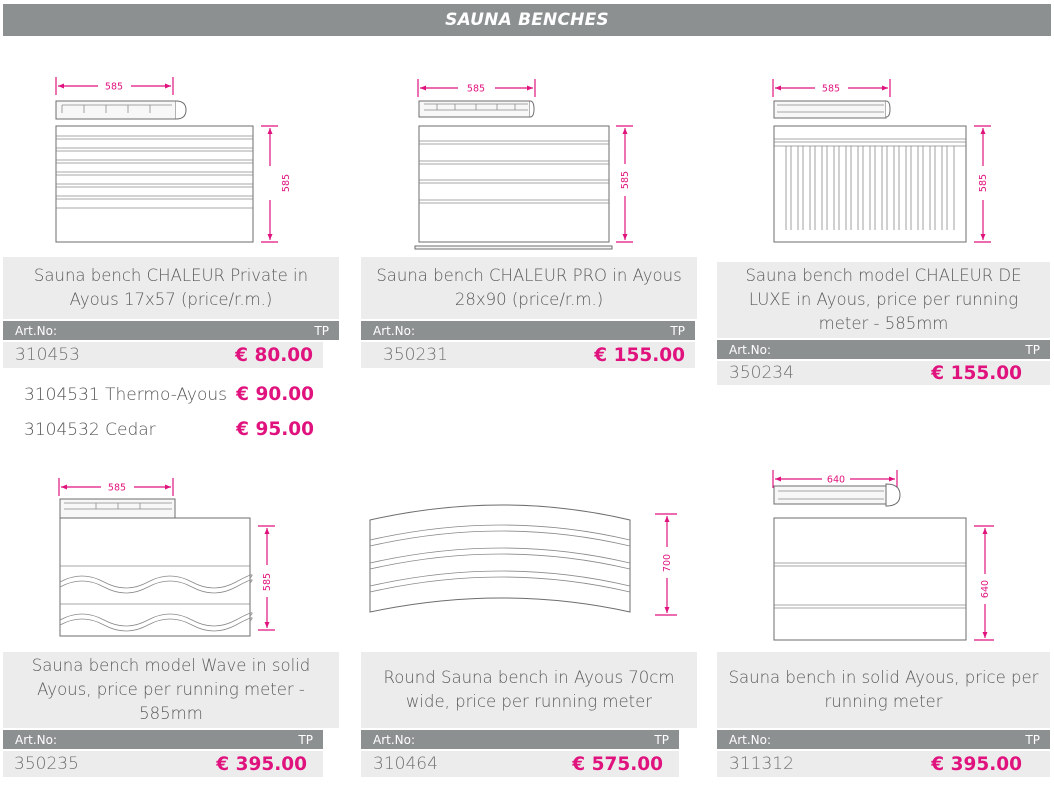 This screenshot has height=786, width=1054. What do you see at coordinates (883, 373) in the screenshot?
I see `code-row: 350234 € 155.00` at bounding box center [883, 373].